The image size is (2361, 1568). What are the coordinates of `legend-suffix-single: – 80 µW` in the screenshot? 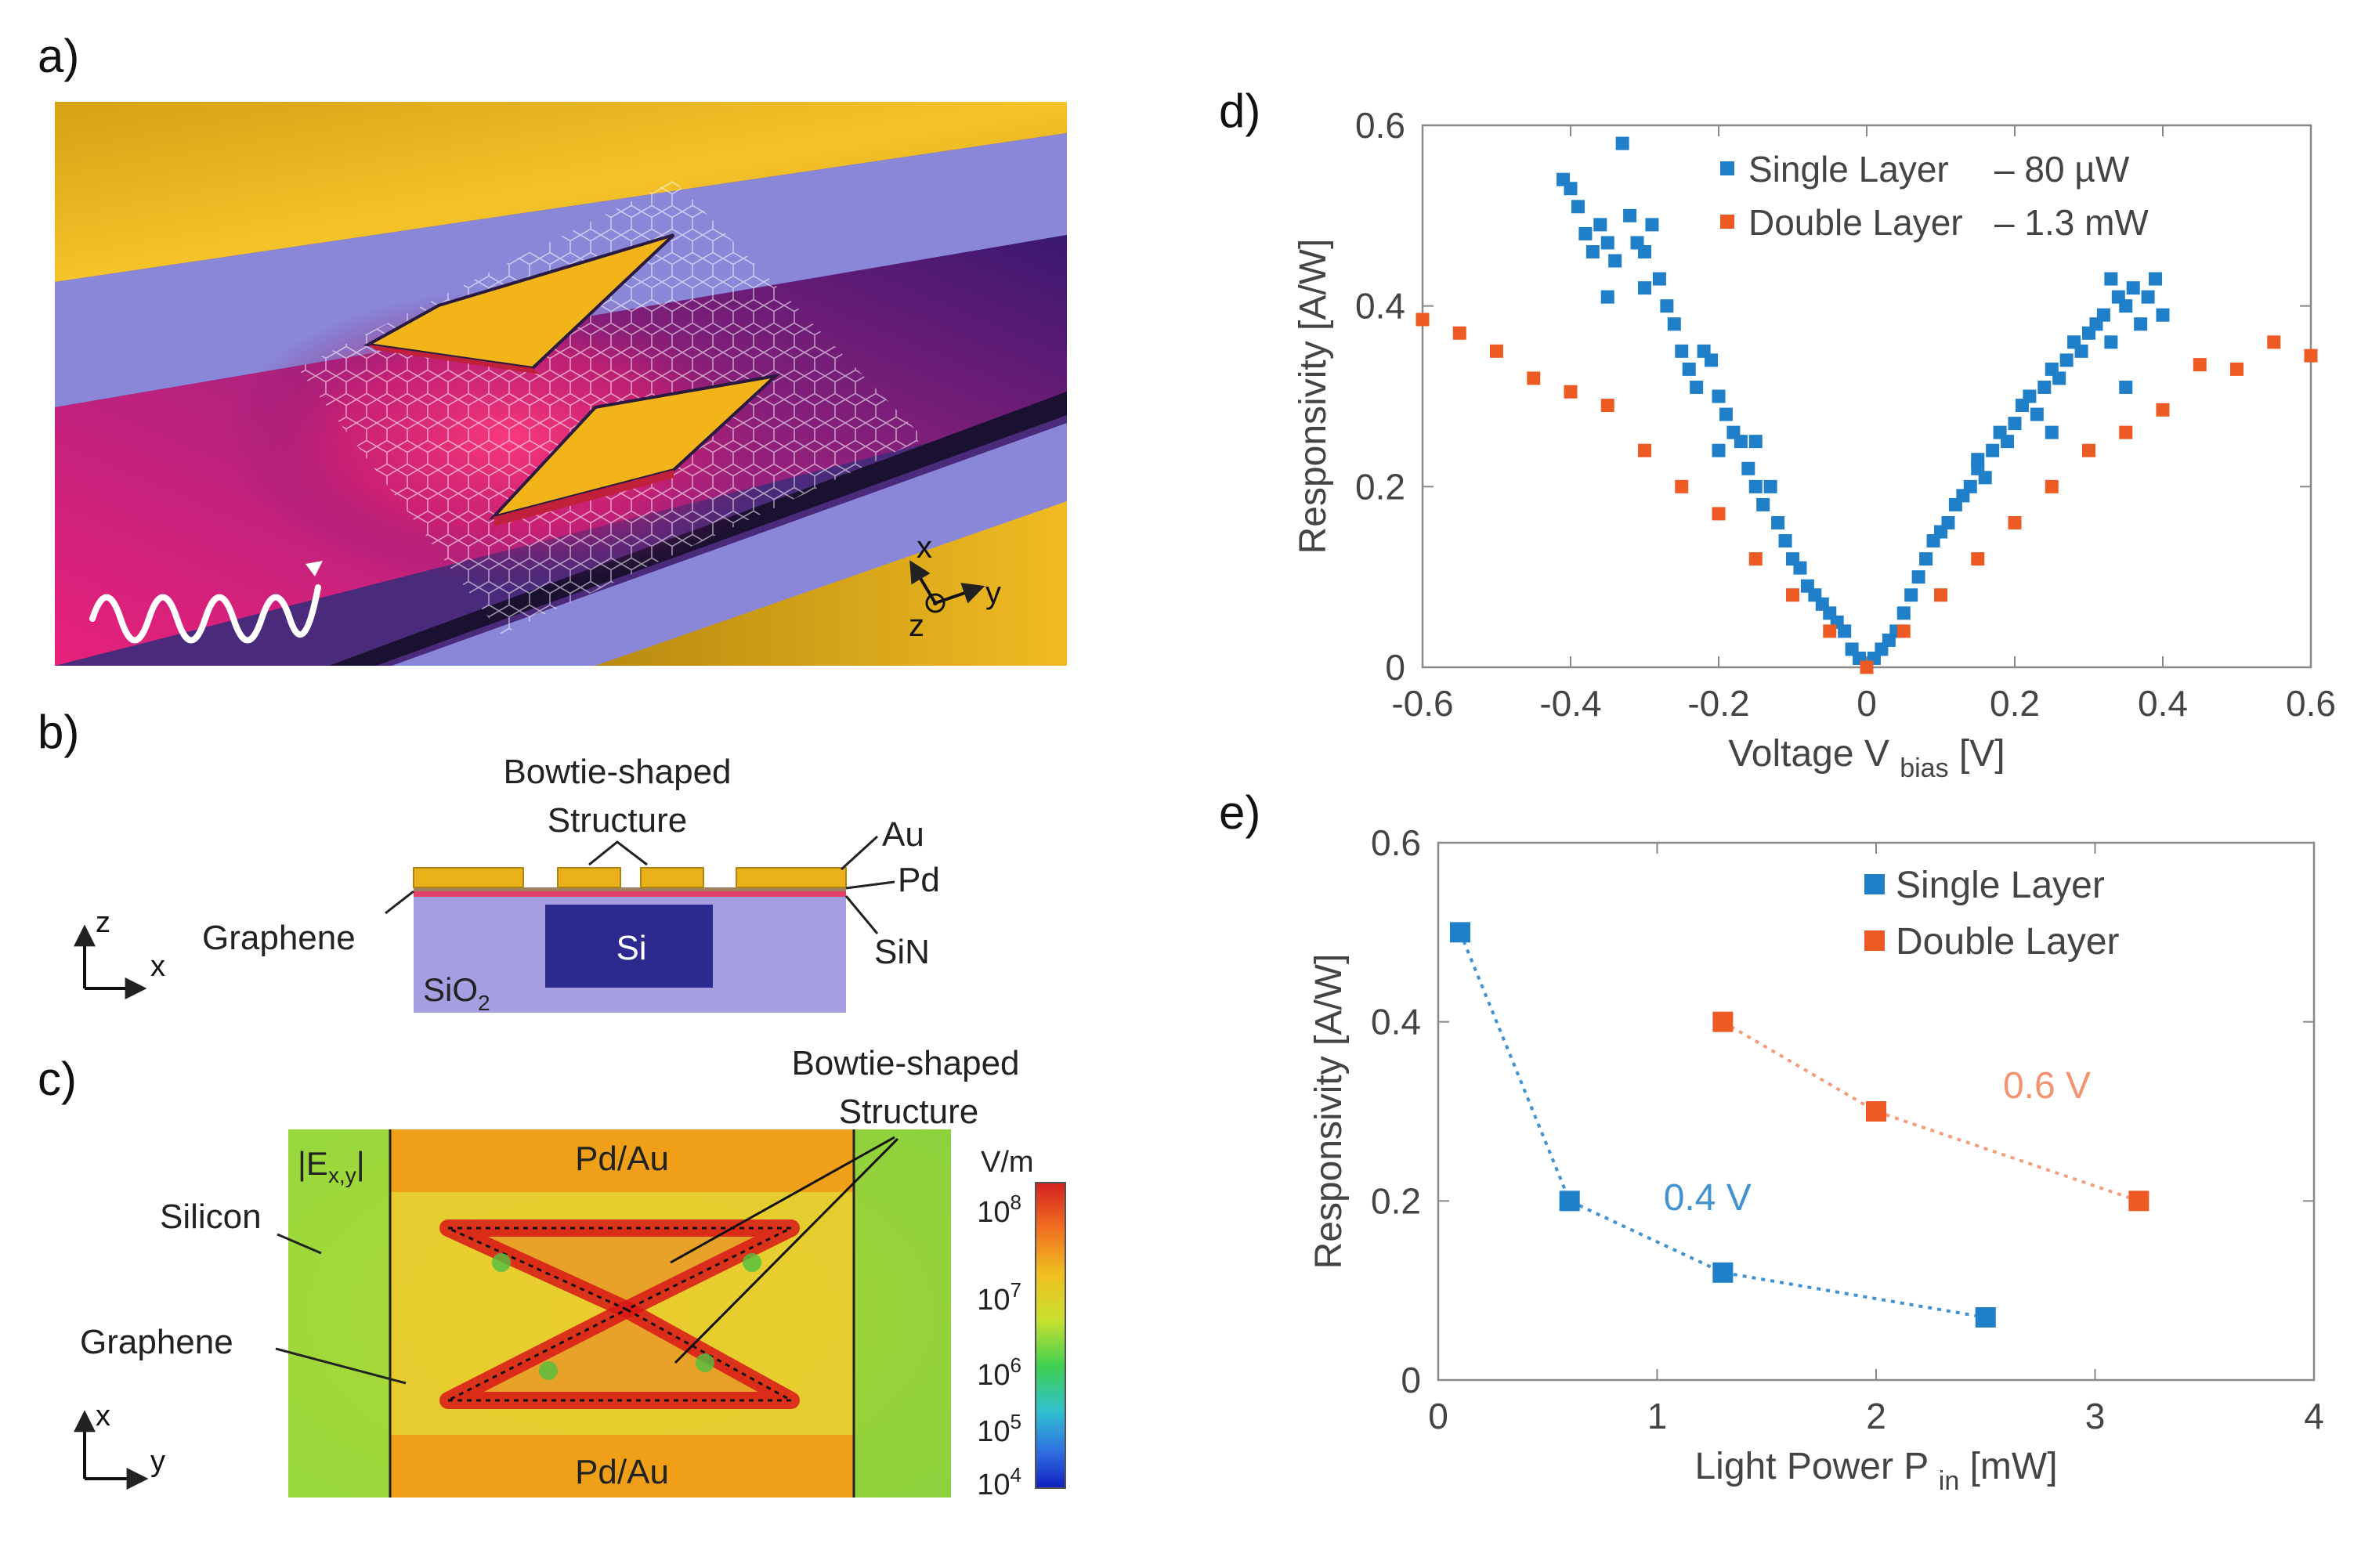 It's located at (2062, 169).